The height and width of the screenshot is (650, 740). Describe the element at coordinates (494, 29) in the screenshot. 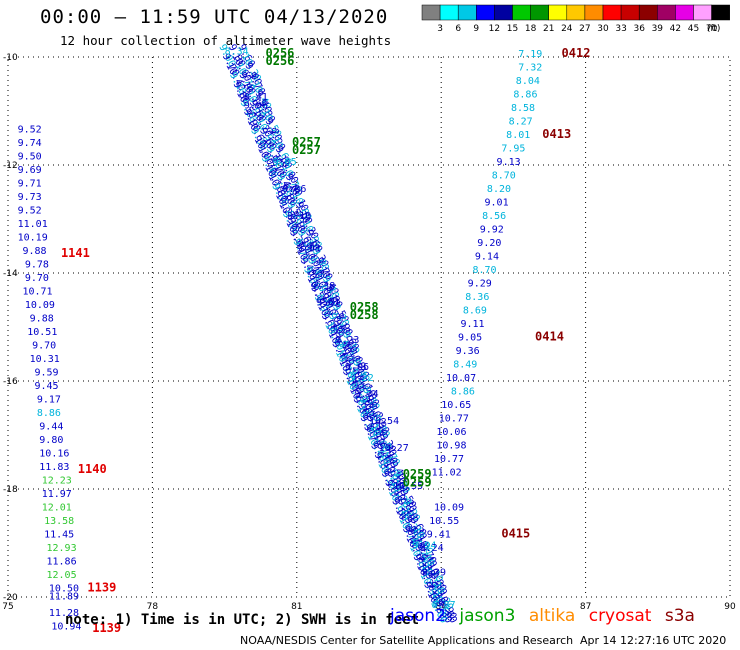

I see `color-scale-label: 12` at that location.